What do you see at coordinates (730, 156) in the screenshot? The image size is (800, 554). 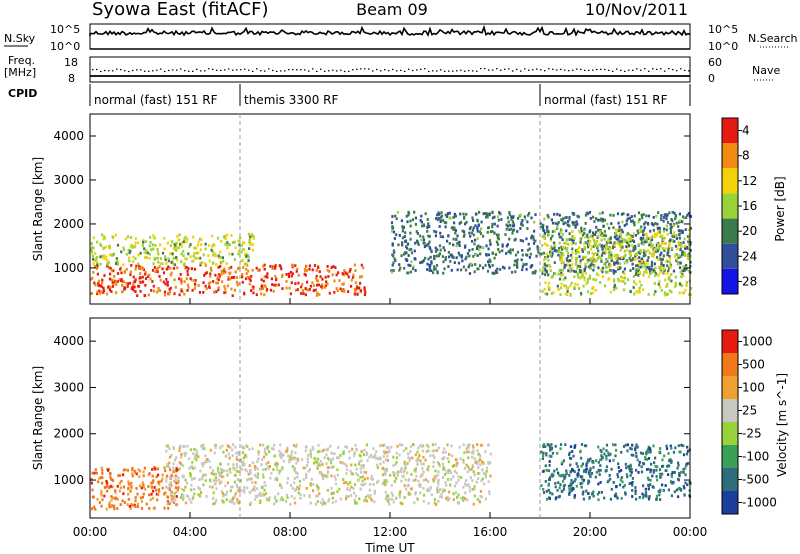 I see `colorbar-segment` at bounding box center [730, 156].